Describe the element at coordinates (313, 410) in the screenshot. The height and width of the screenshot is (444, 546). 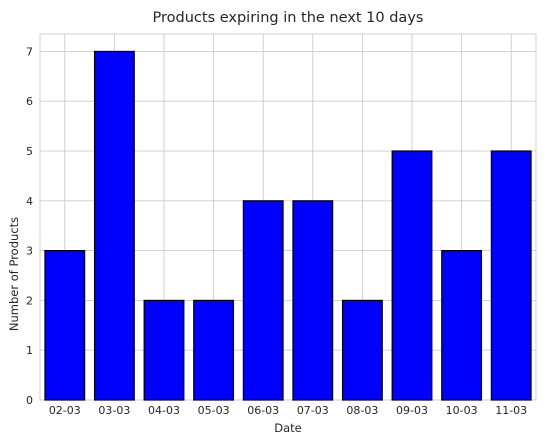
I see `x-tick-label: 07-03` at that location.